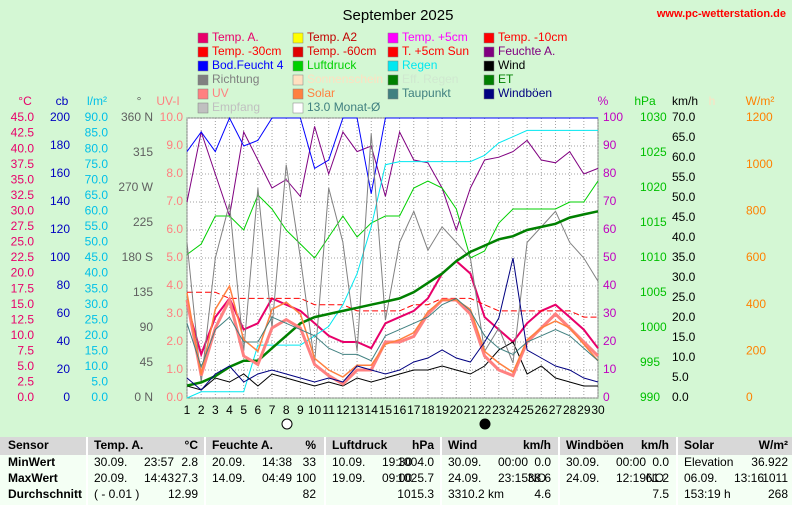  Describe the element at coordinates (110, 462) in the screenshot. I see `table-cell: 30.09.` at that location.